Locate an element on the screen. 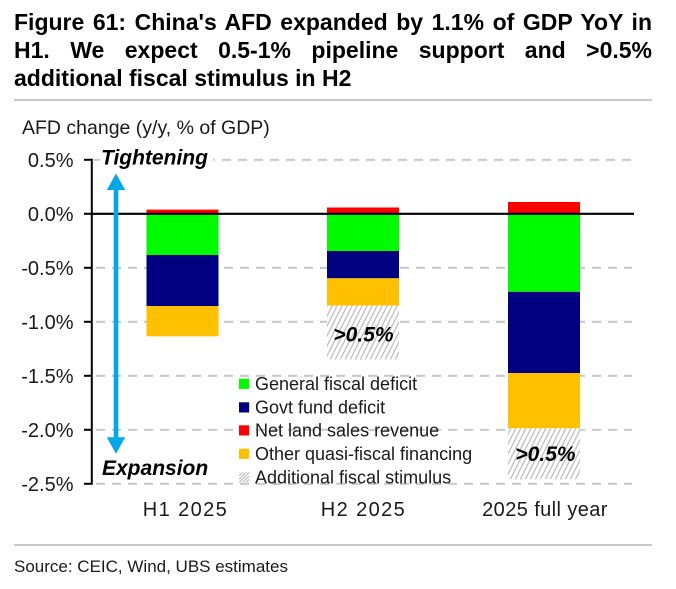 Image resolution: width=676 pixels, height=589 pixels. svg-text: 2025 full year is located at coordinates (545, 510).